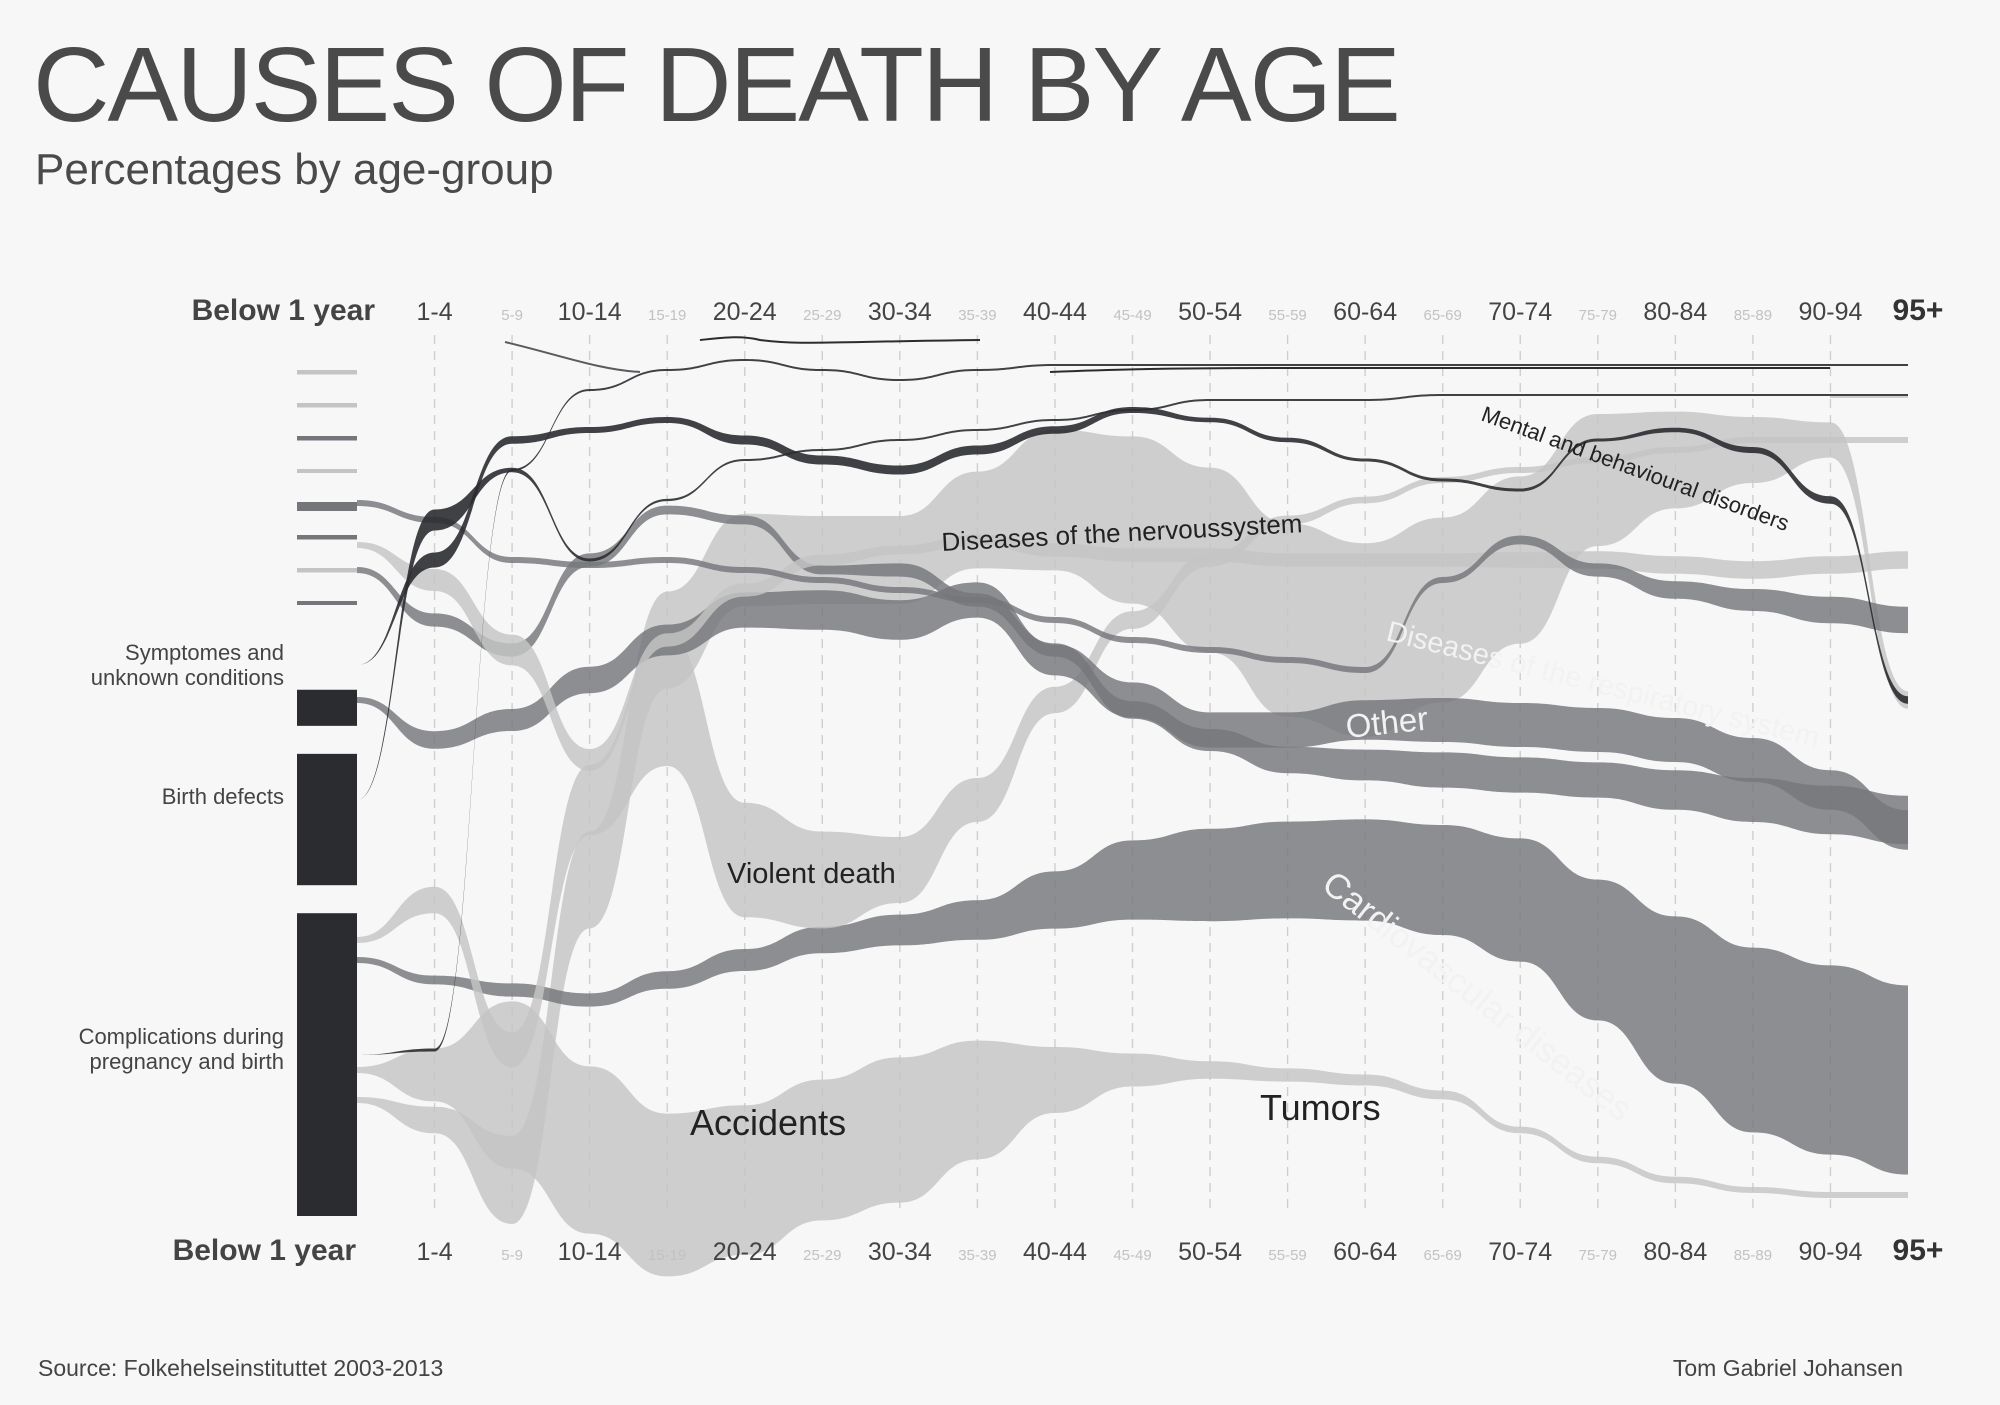 The width and height of the screenshot is (2000, 1405). Describe the element at coordinates (667, 1255) in the screenshot. I see `bottom-tick-15-19: 15-19` at that location.